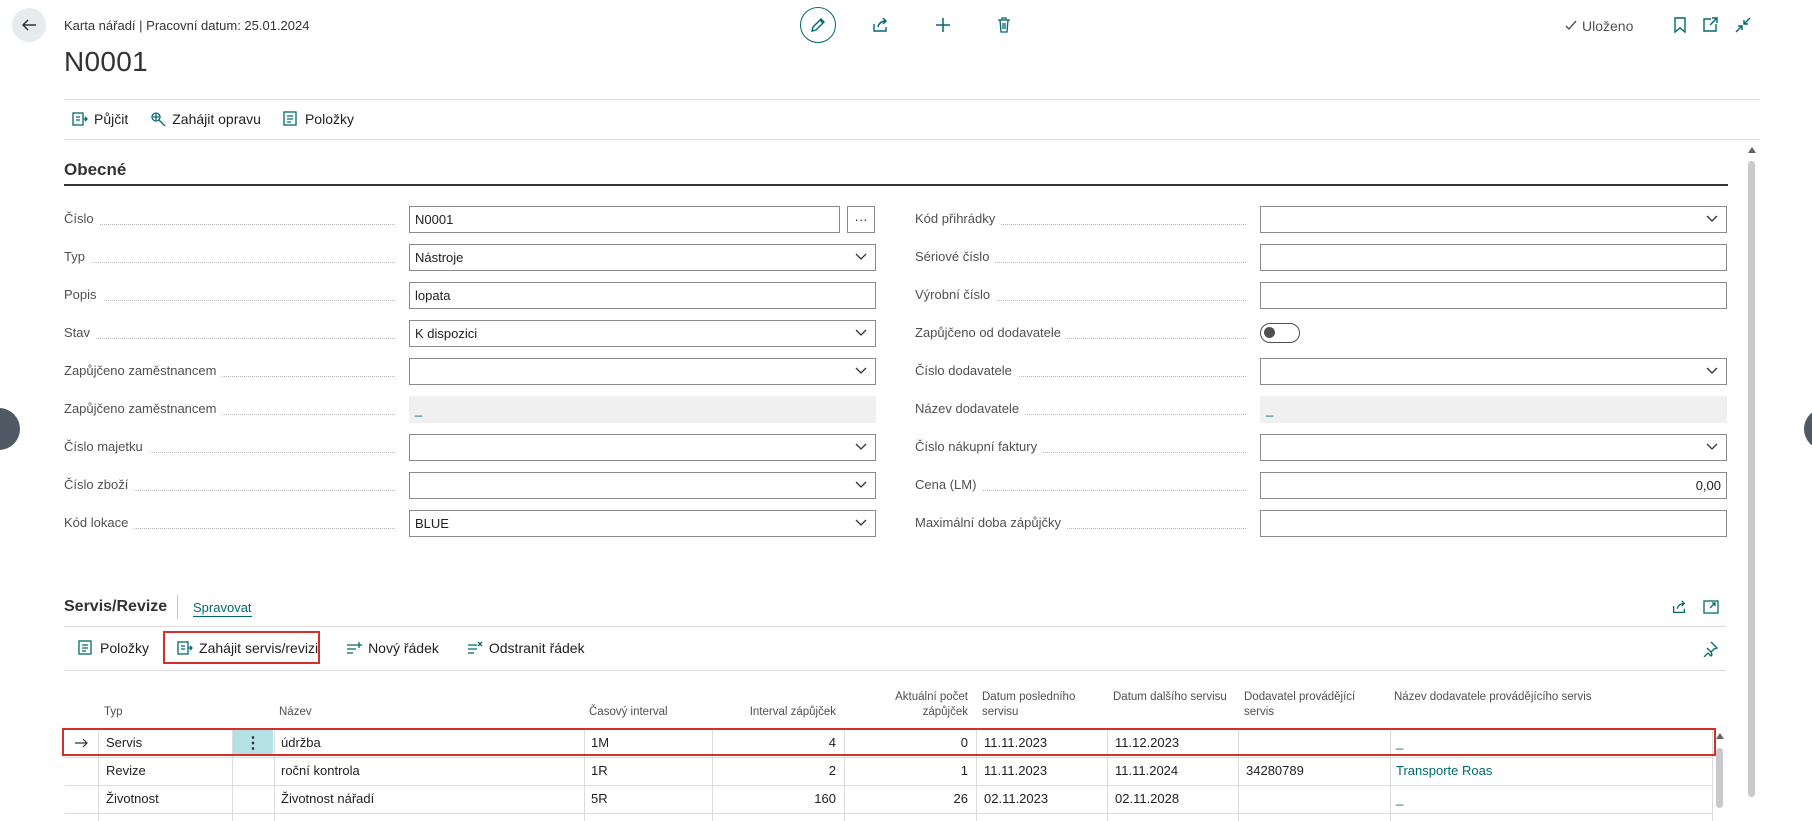  What do you see at coordinates (318, 119) in the screenshot?
I see `entries-button: Položky` at bounding box center [318, 119].